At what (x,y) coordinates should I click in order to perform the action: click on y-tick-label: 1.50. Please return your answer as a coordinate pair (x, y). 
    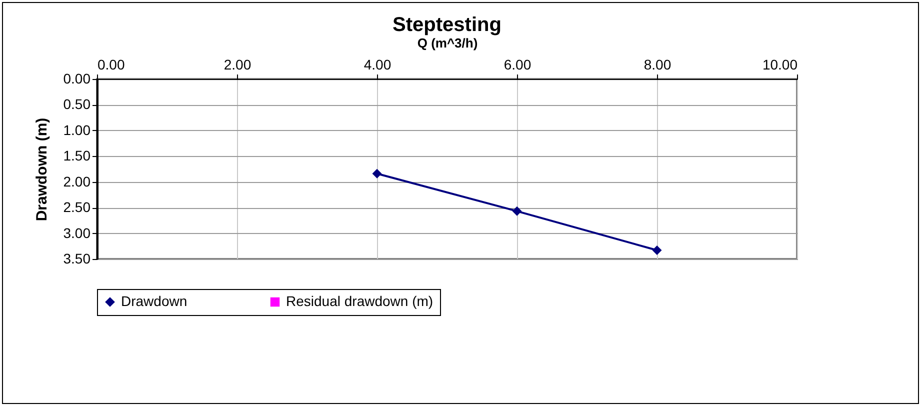
    Looking at the image, I should click on (77, 156).